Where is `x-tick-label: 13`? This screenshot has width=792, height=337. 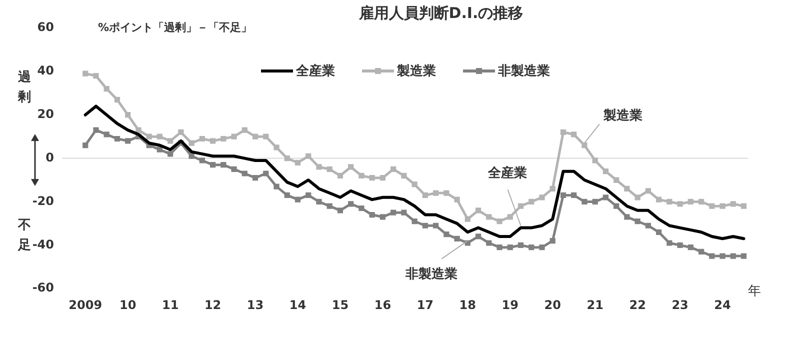
x-tick-label: 13 is located at coordinates (255, 305).